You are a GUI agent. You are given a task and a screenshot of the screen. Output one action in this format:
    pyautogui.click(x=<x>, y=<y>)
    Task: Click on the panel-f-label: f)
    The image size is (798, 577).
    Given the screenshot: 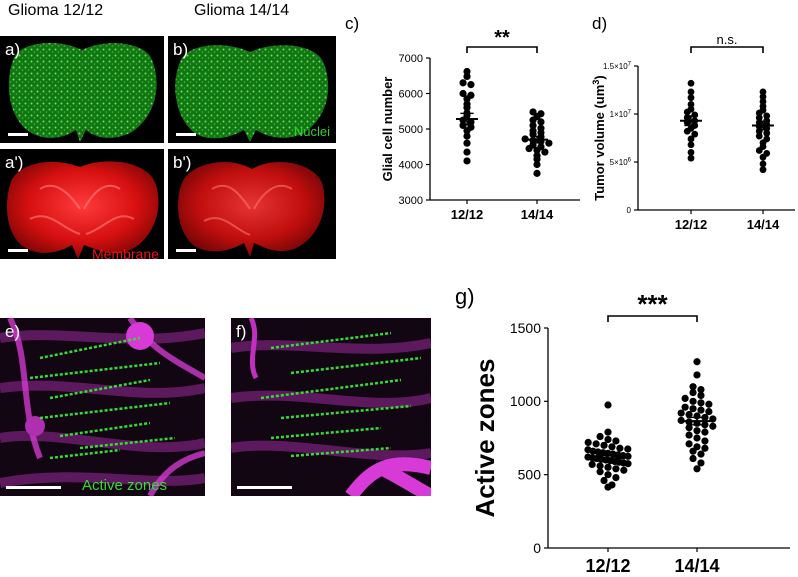 What is the action you would take?
    pyautogui.click(x=241, y=331)
    